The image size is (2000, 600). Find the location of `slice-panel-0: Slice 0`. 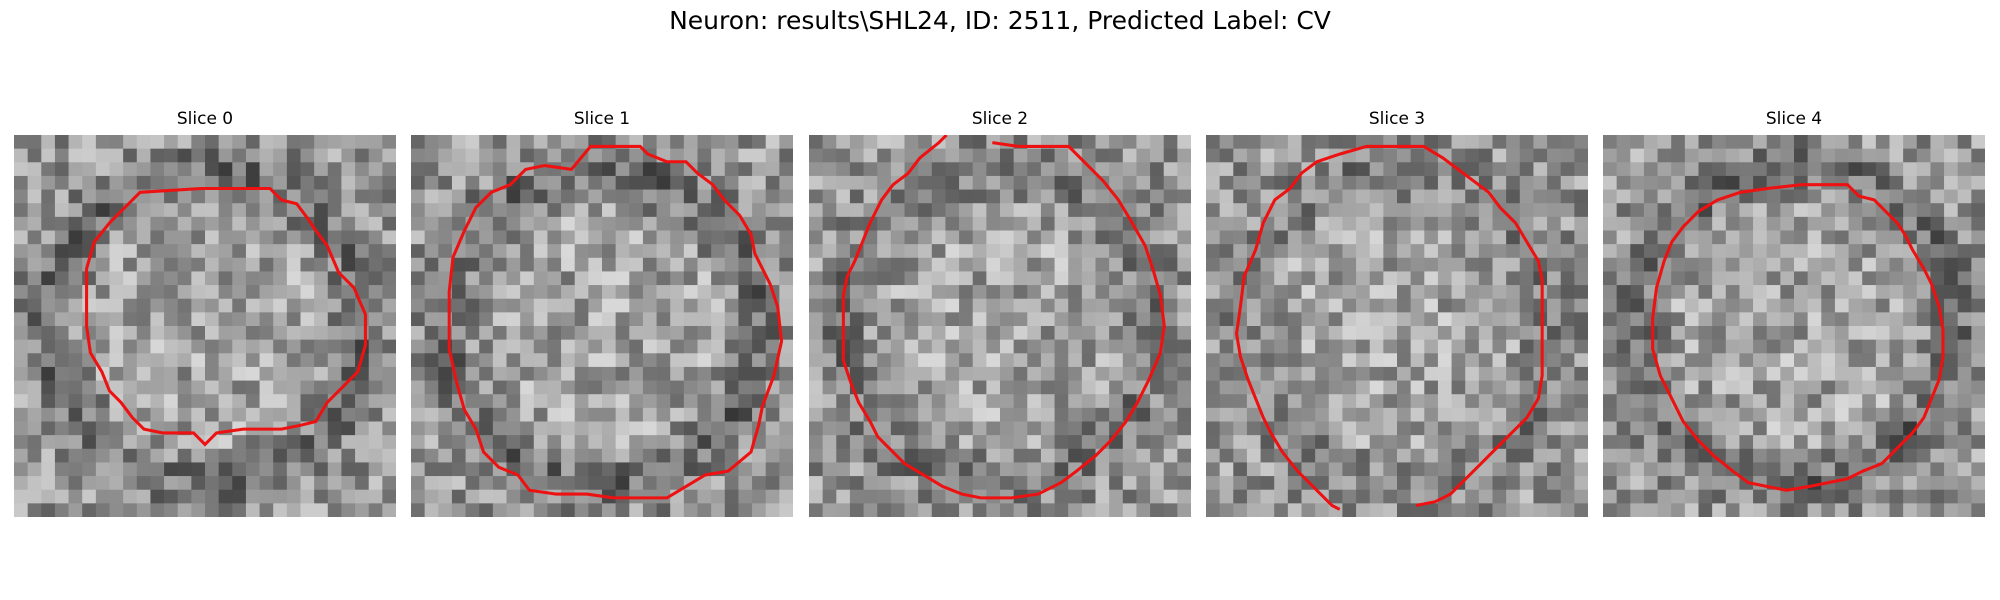

slice-panel-0: Slice 0 is located at coordinates (205, 312).